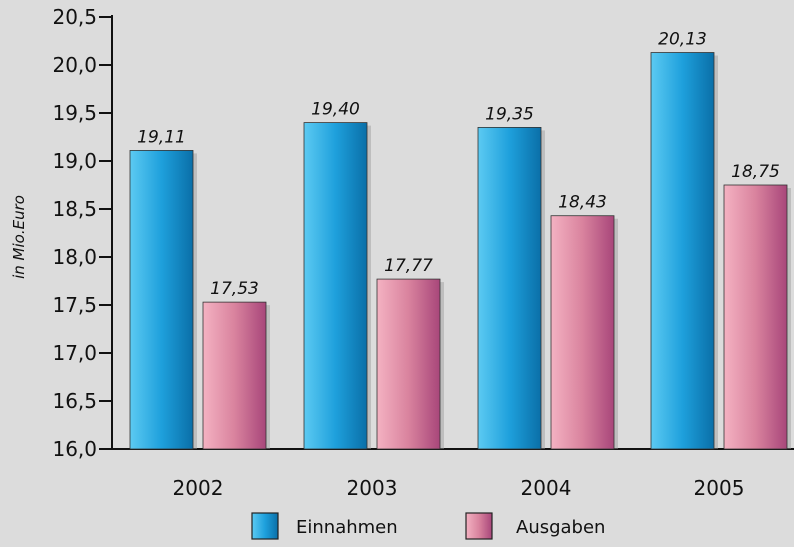  Describe the element at coordinates (74, 257) in the screenshot. I see `y-tick-label: 18,0` at that location.